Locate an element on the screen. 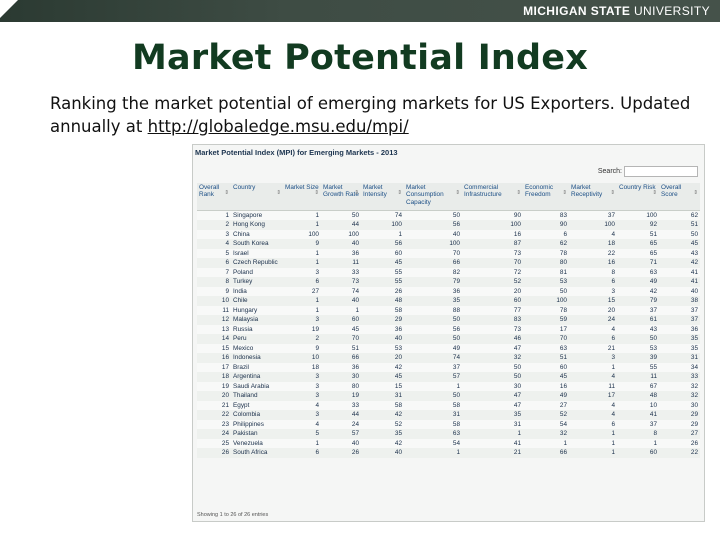 The width and height of the screenshot is (720, 540). value-cell: 40 is located at coordinates (679, 291).